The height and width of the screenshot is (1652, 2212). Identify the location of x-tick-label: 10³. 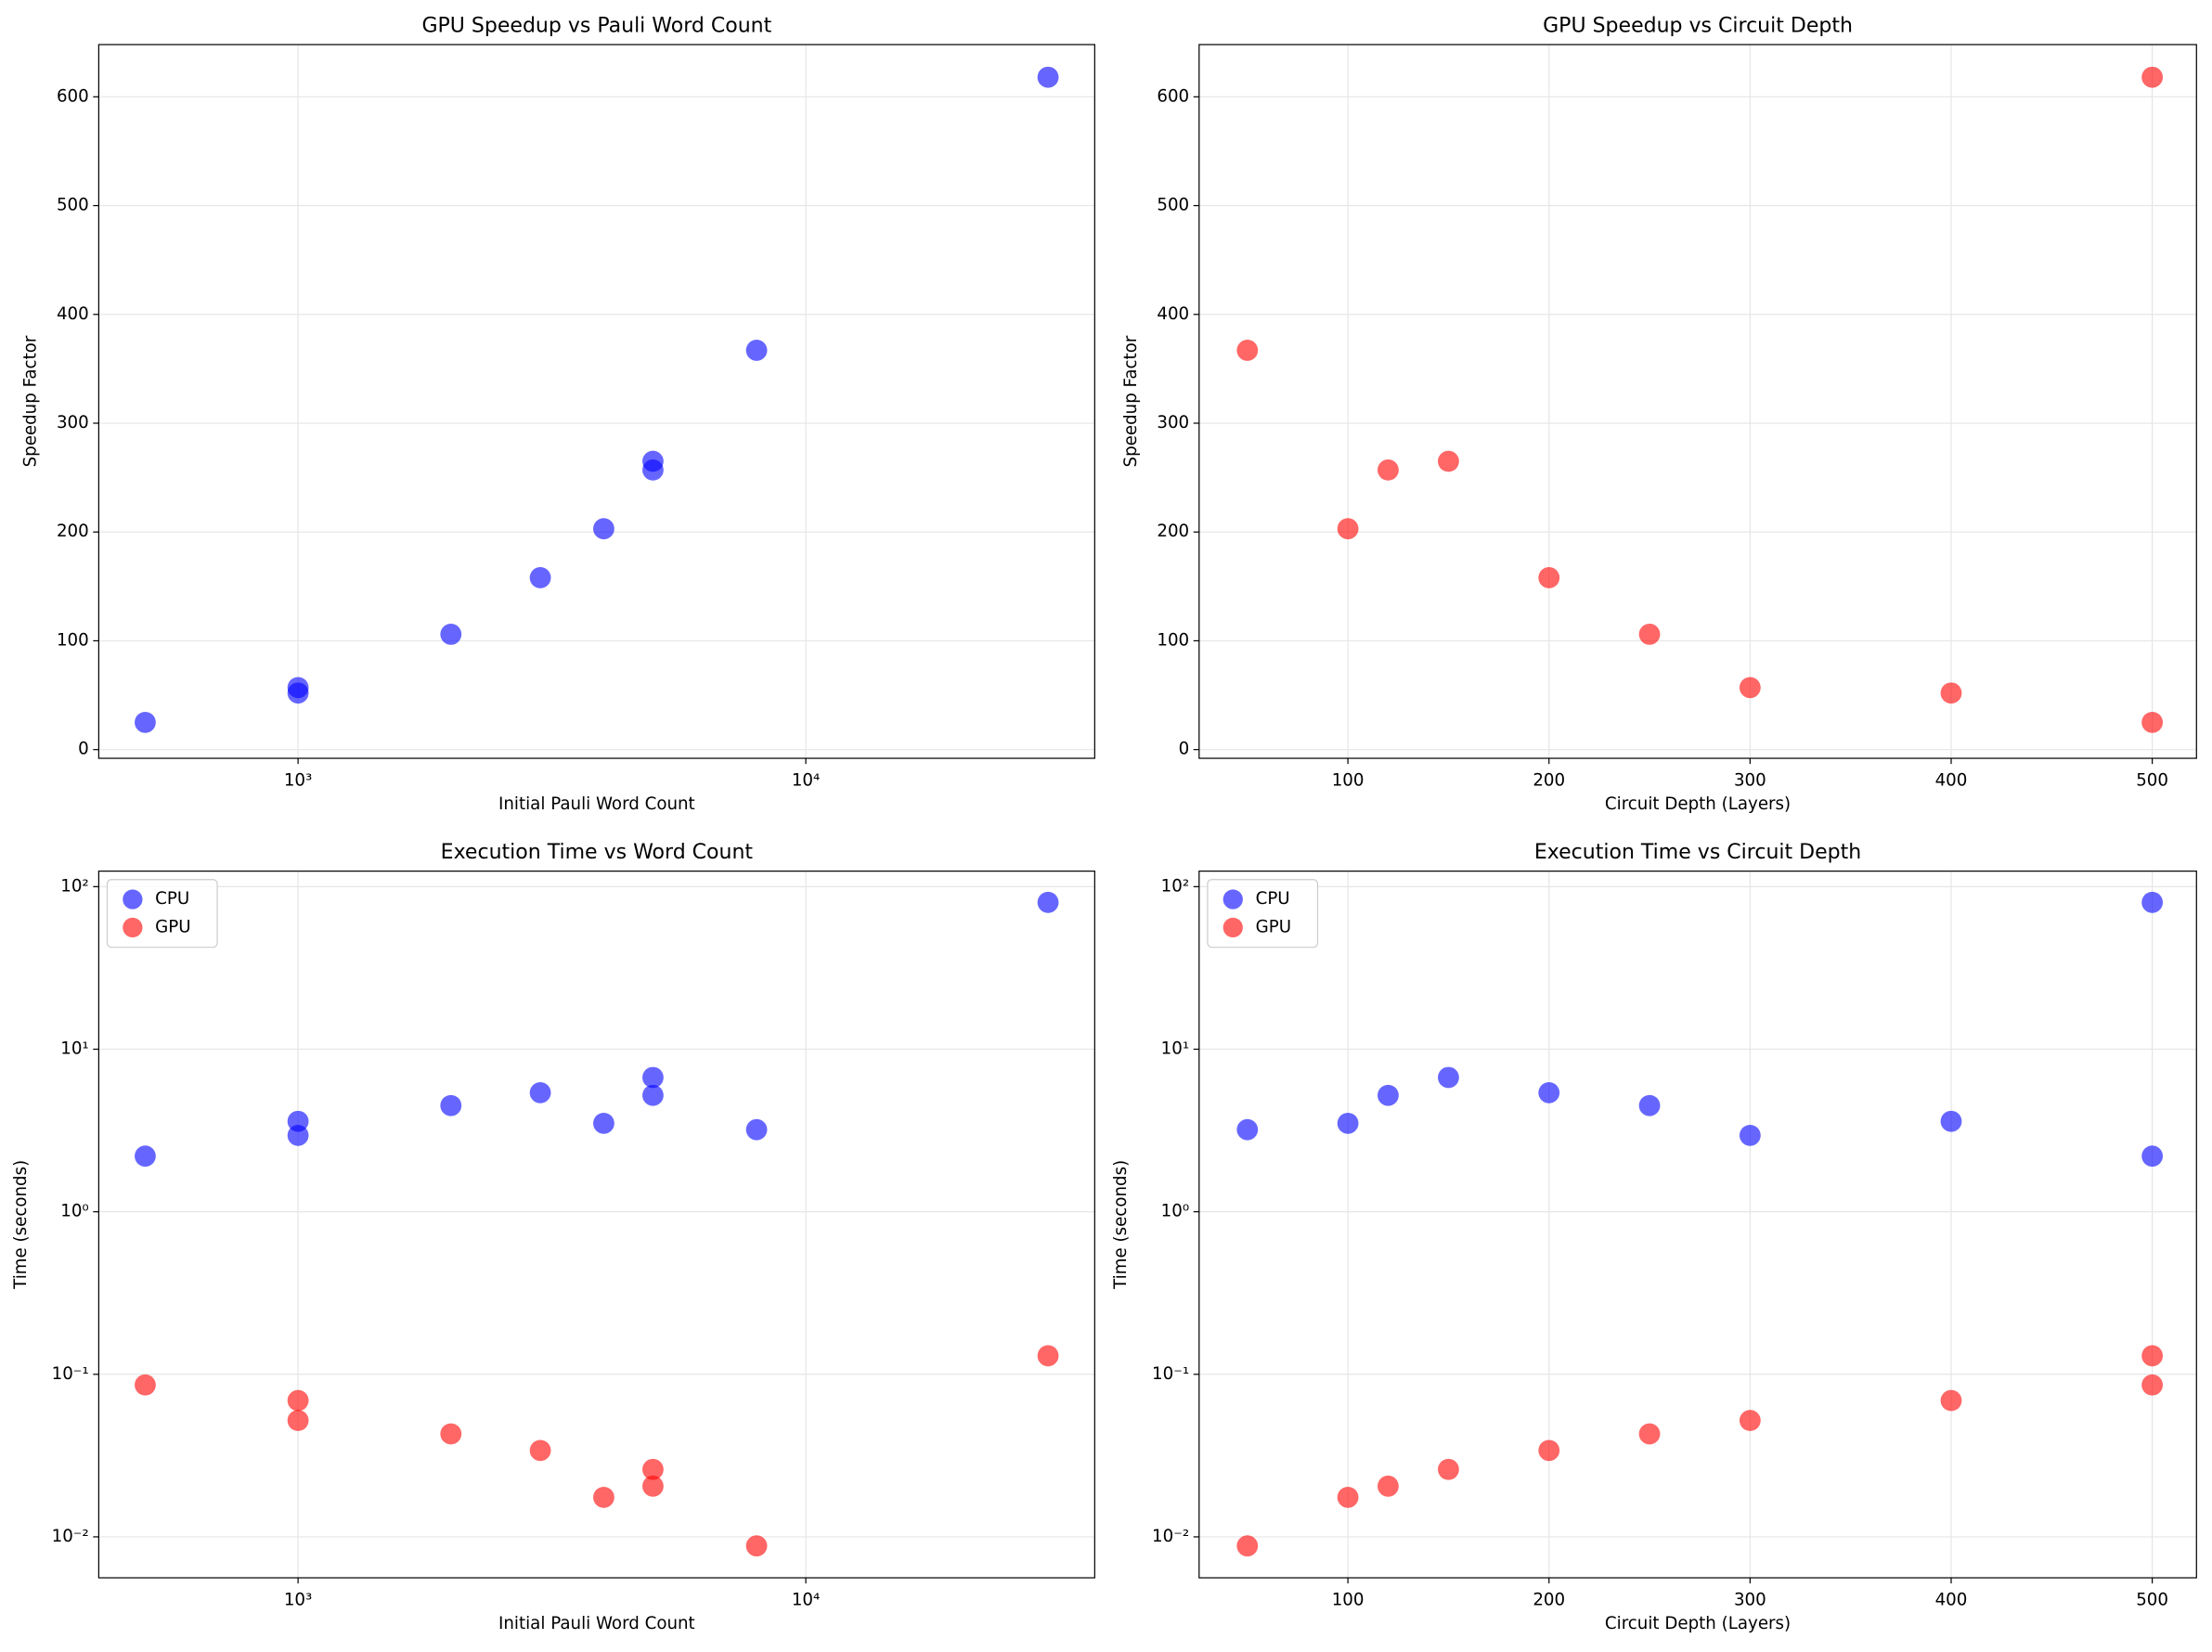
(298, 1599).